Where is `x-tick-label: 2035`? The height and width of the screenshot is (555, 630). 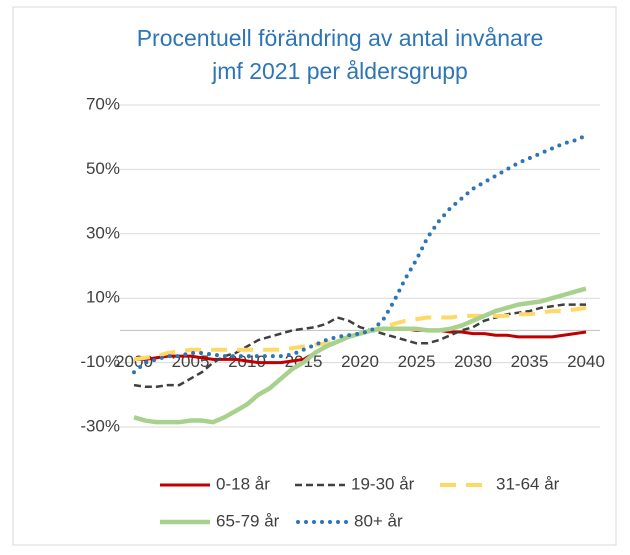
x-tick-label: 2035 is located at coordinates (530, 361).